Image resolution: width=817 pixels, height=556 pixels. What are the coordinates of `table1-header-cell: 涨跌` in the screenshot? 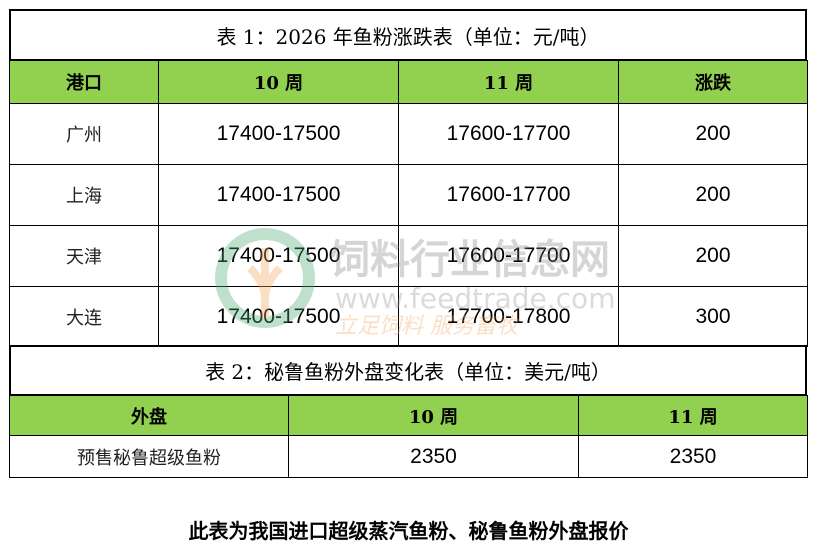 It's located at (713, 82).